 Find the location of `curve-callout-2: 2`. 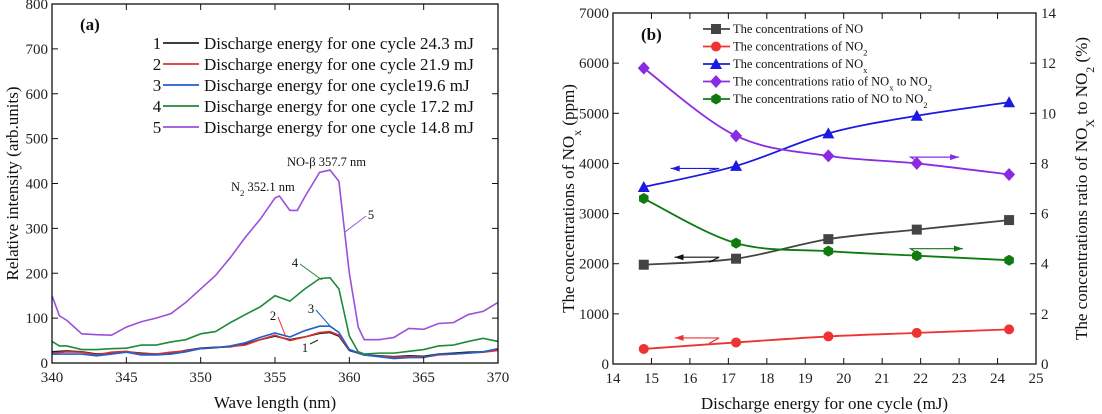

curve-callout-2: 2 is located at coordinates (273, 316).